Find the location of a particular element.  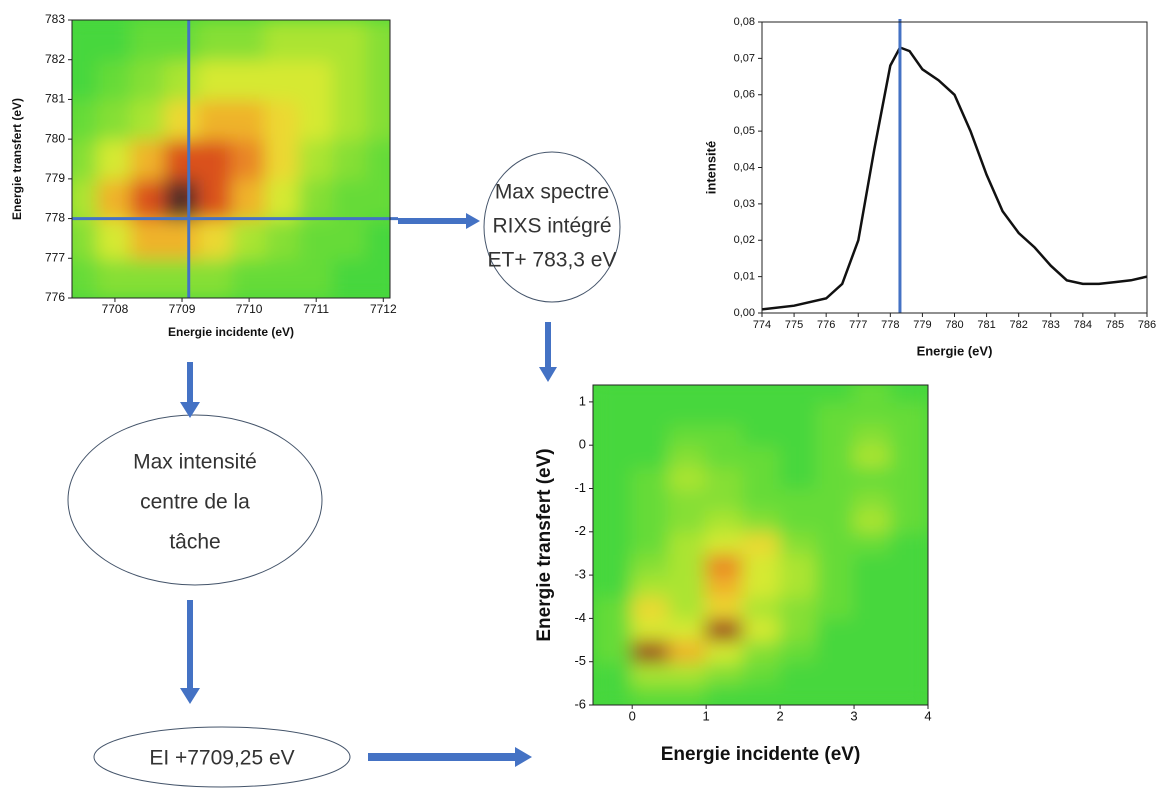

node-text: EI +7709,25 eV is located at coordinates (221, 758).